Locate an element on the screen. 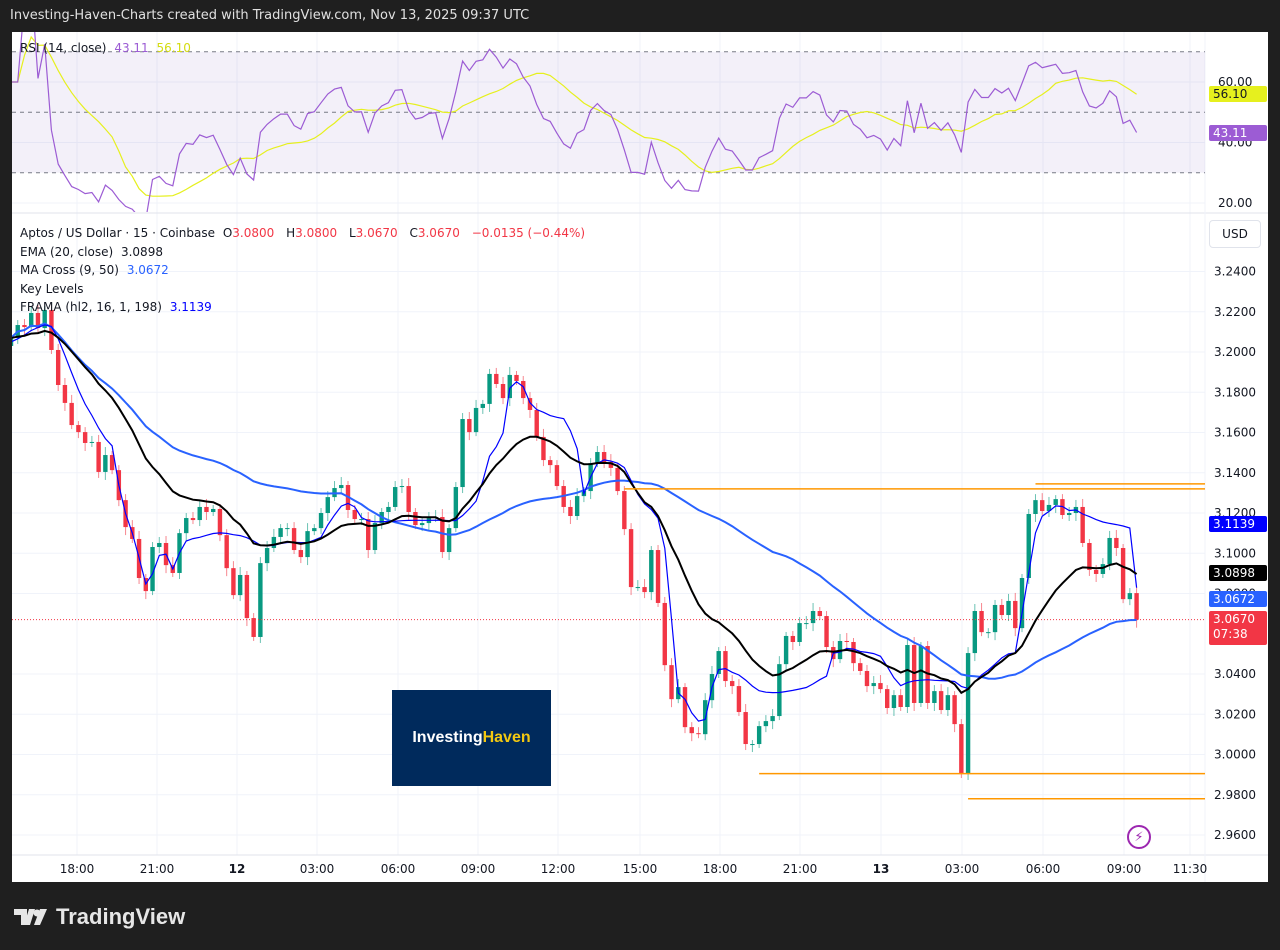  ema-label: EMA (20, close) is located at coordinates (67, 252).